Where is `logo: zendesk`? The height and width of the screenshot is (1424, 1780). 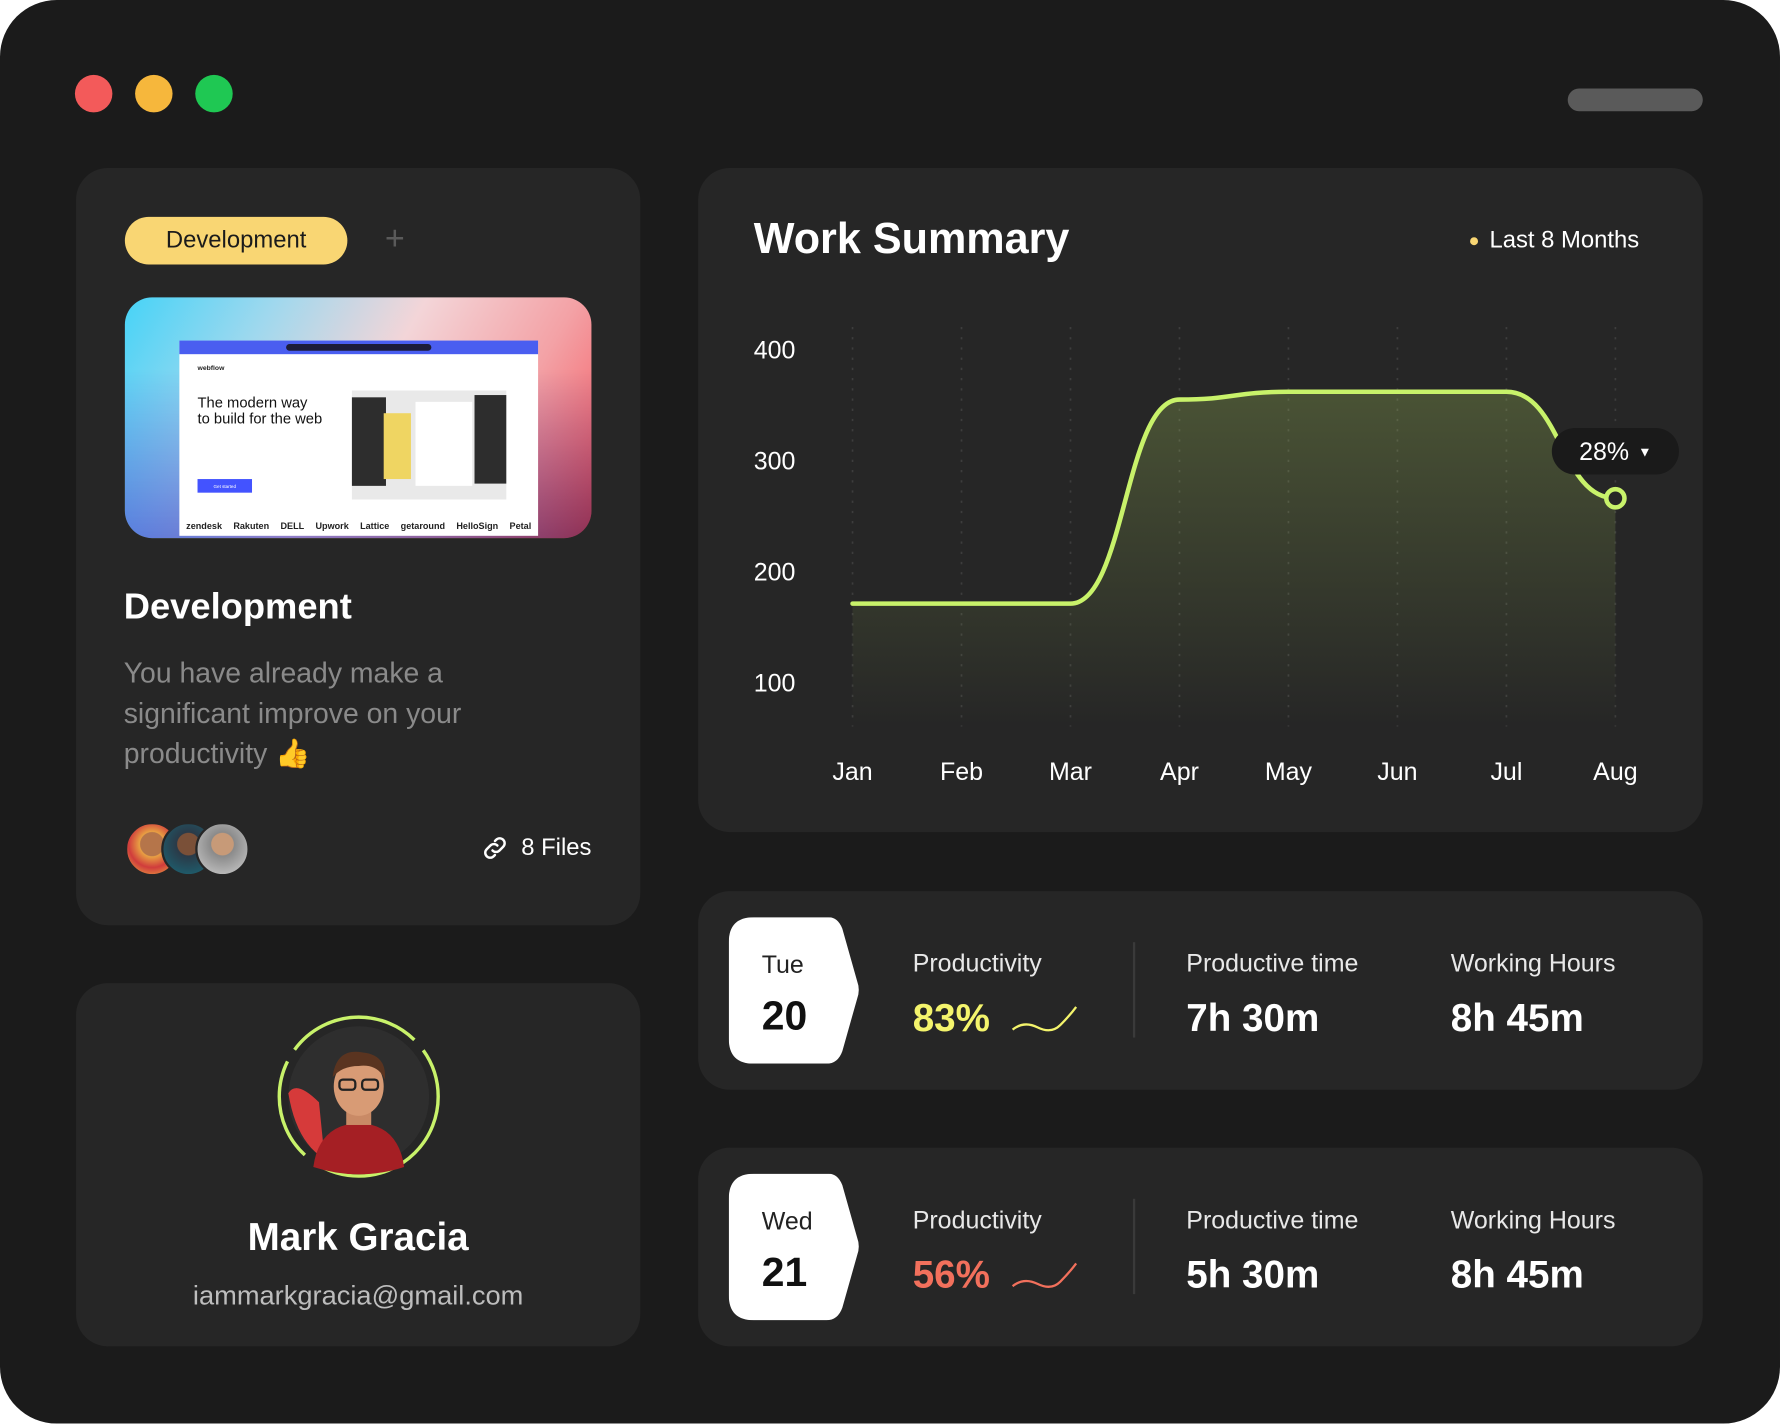 logo: zendesk is located at coordinates (204, 526).